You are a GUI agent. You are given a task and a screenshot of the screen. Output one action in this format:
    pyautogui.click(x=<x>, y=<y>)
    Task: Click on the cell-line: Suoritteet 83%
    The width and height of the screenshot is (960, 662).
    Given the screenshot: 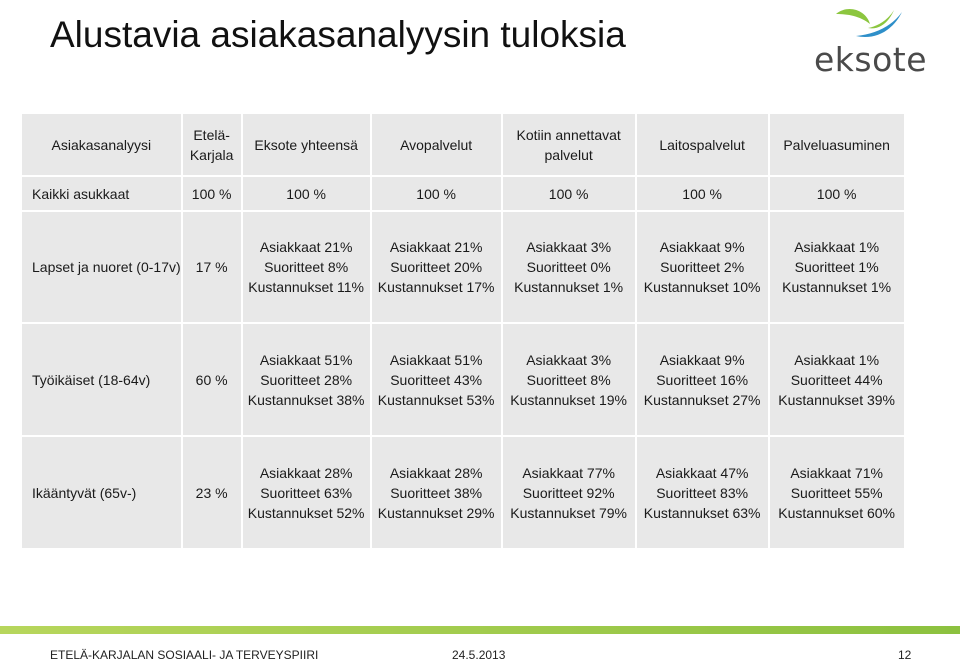 What is the action you would take?
    pyautogui.click(x=702, y=492)
    